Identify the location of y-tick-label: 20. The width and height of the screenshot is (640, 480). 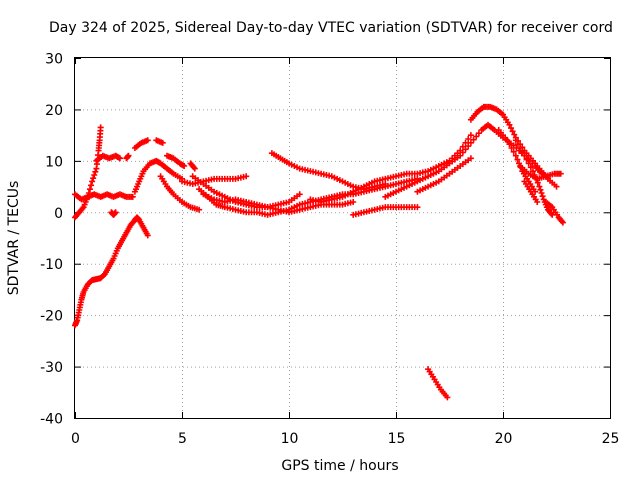
(54, 111).